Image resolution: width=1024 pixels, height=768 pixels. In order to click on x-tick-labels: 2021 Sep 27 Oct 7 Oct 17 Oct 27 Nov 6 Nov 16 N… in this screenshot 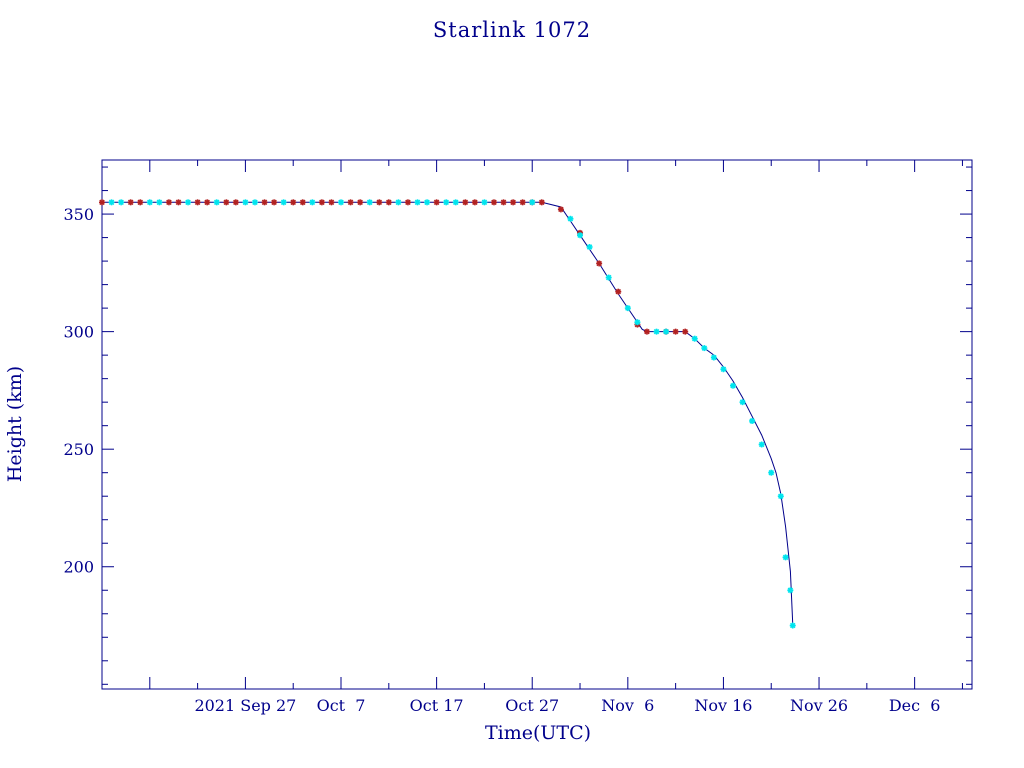, I will do `click(567, 705)`.